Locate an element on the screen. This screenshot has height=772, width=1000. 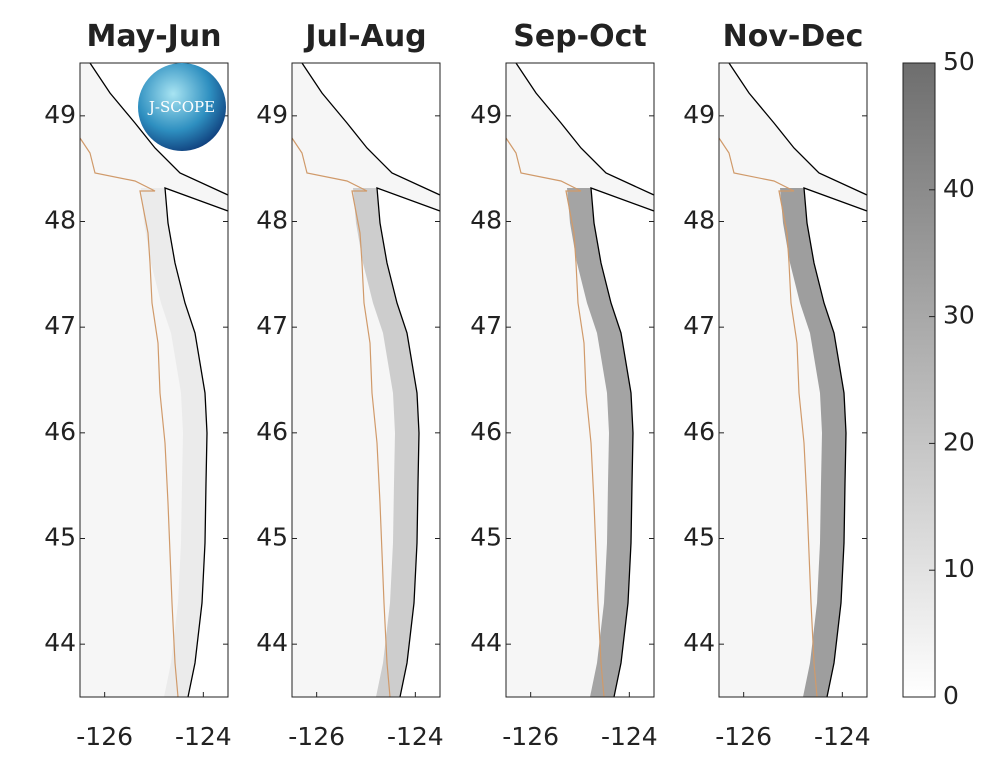
logo-text: J-SCOPE is located at coordinates (181, 107).